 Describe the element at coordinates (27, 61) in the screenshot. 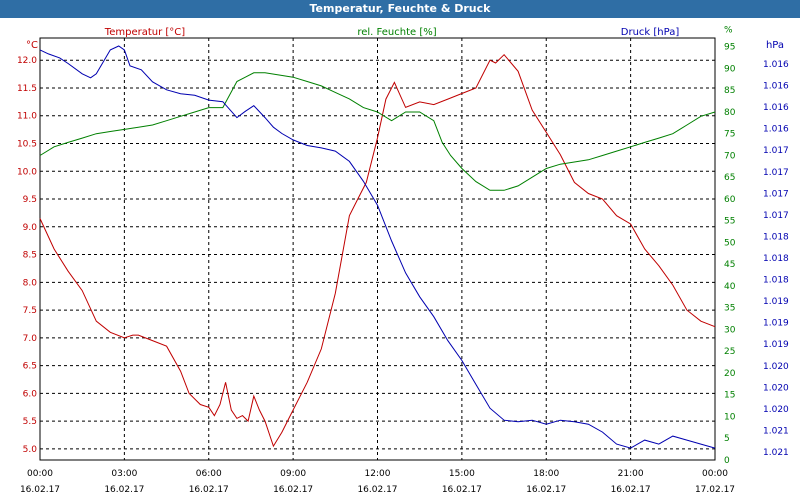

I see `temperature-tick-label: 12.0` at that location.